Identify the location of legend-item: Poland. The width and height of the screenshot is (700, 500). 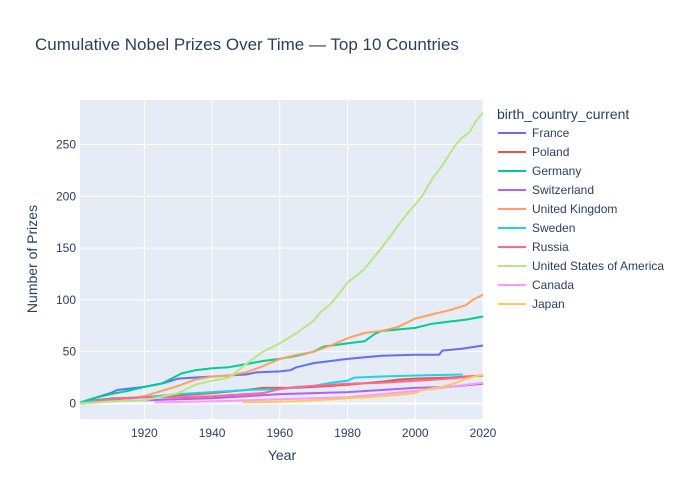
(533, 152).